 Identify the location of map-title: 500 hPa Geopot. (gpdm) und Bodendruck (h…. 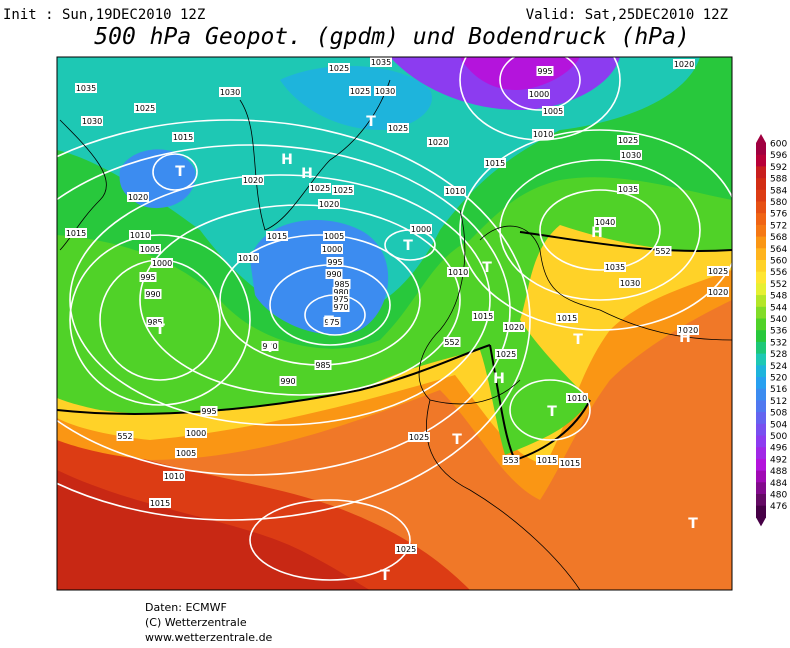
(391, 37).